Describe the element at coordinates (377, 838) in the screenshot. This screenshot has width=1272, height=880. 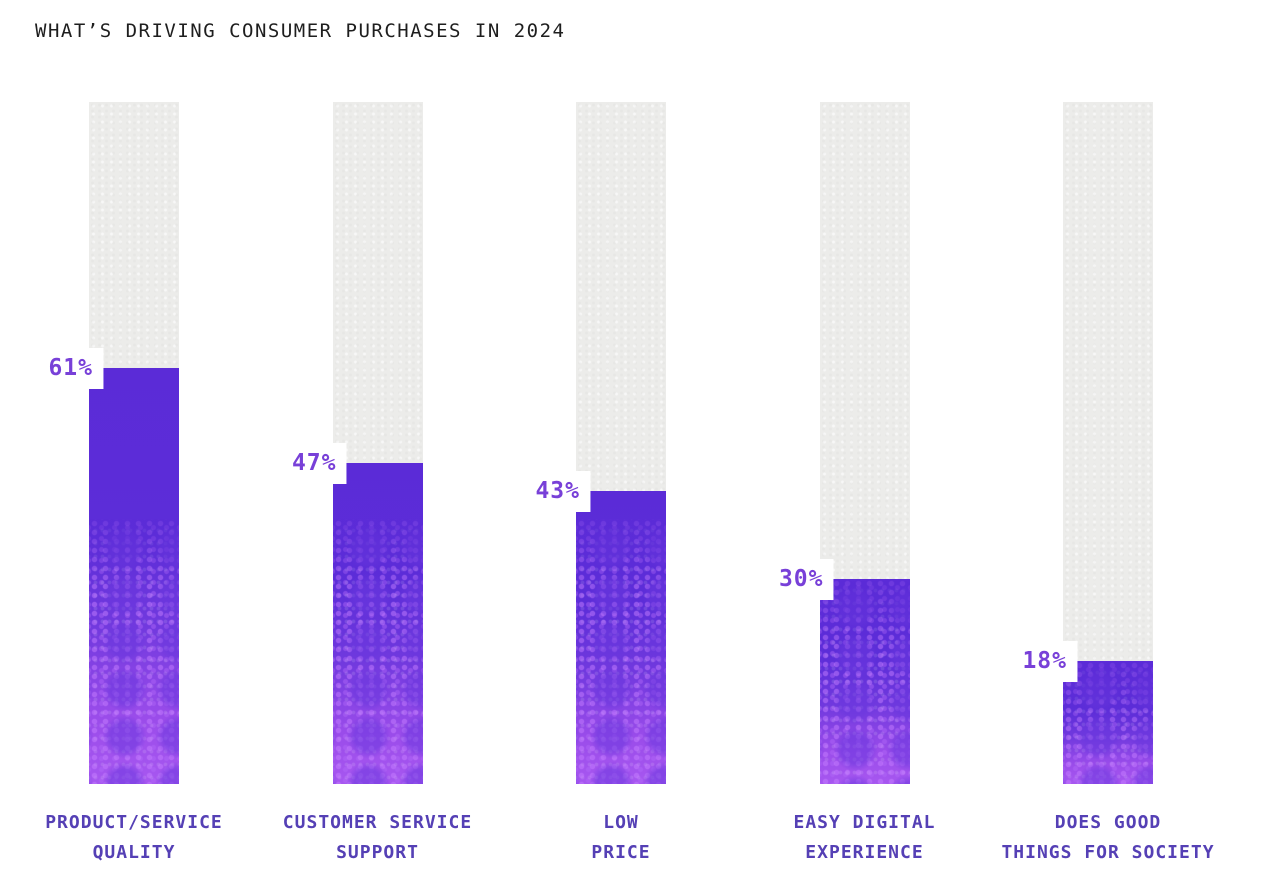
I see `category-label: CUSTOMER SERVICE SUPPORT` at that location.